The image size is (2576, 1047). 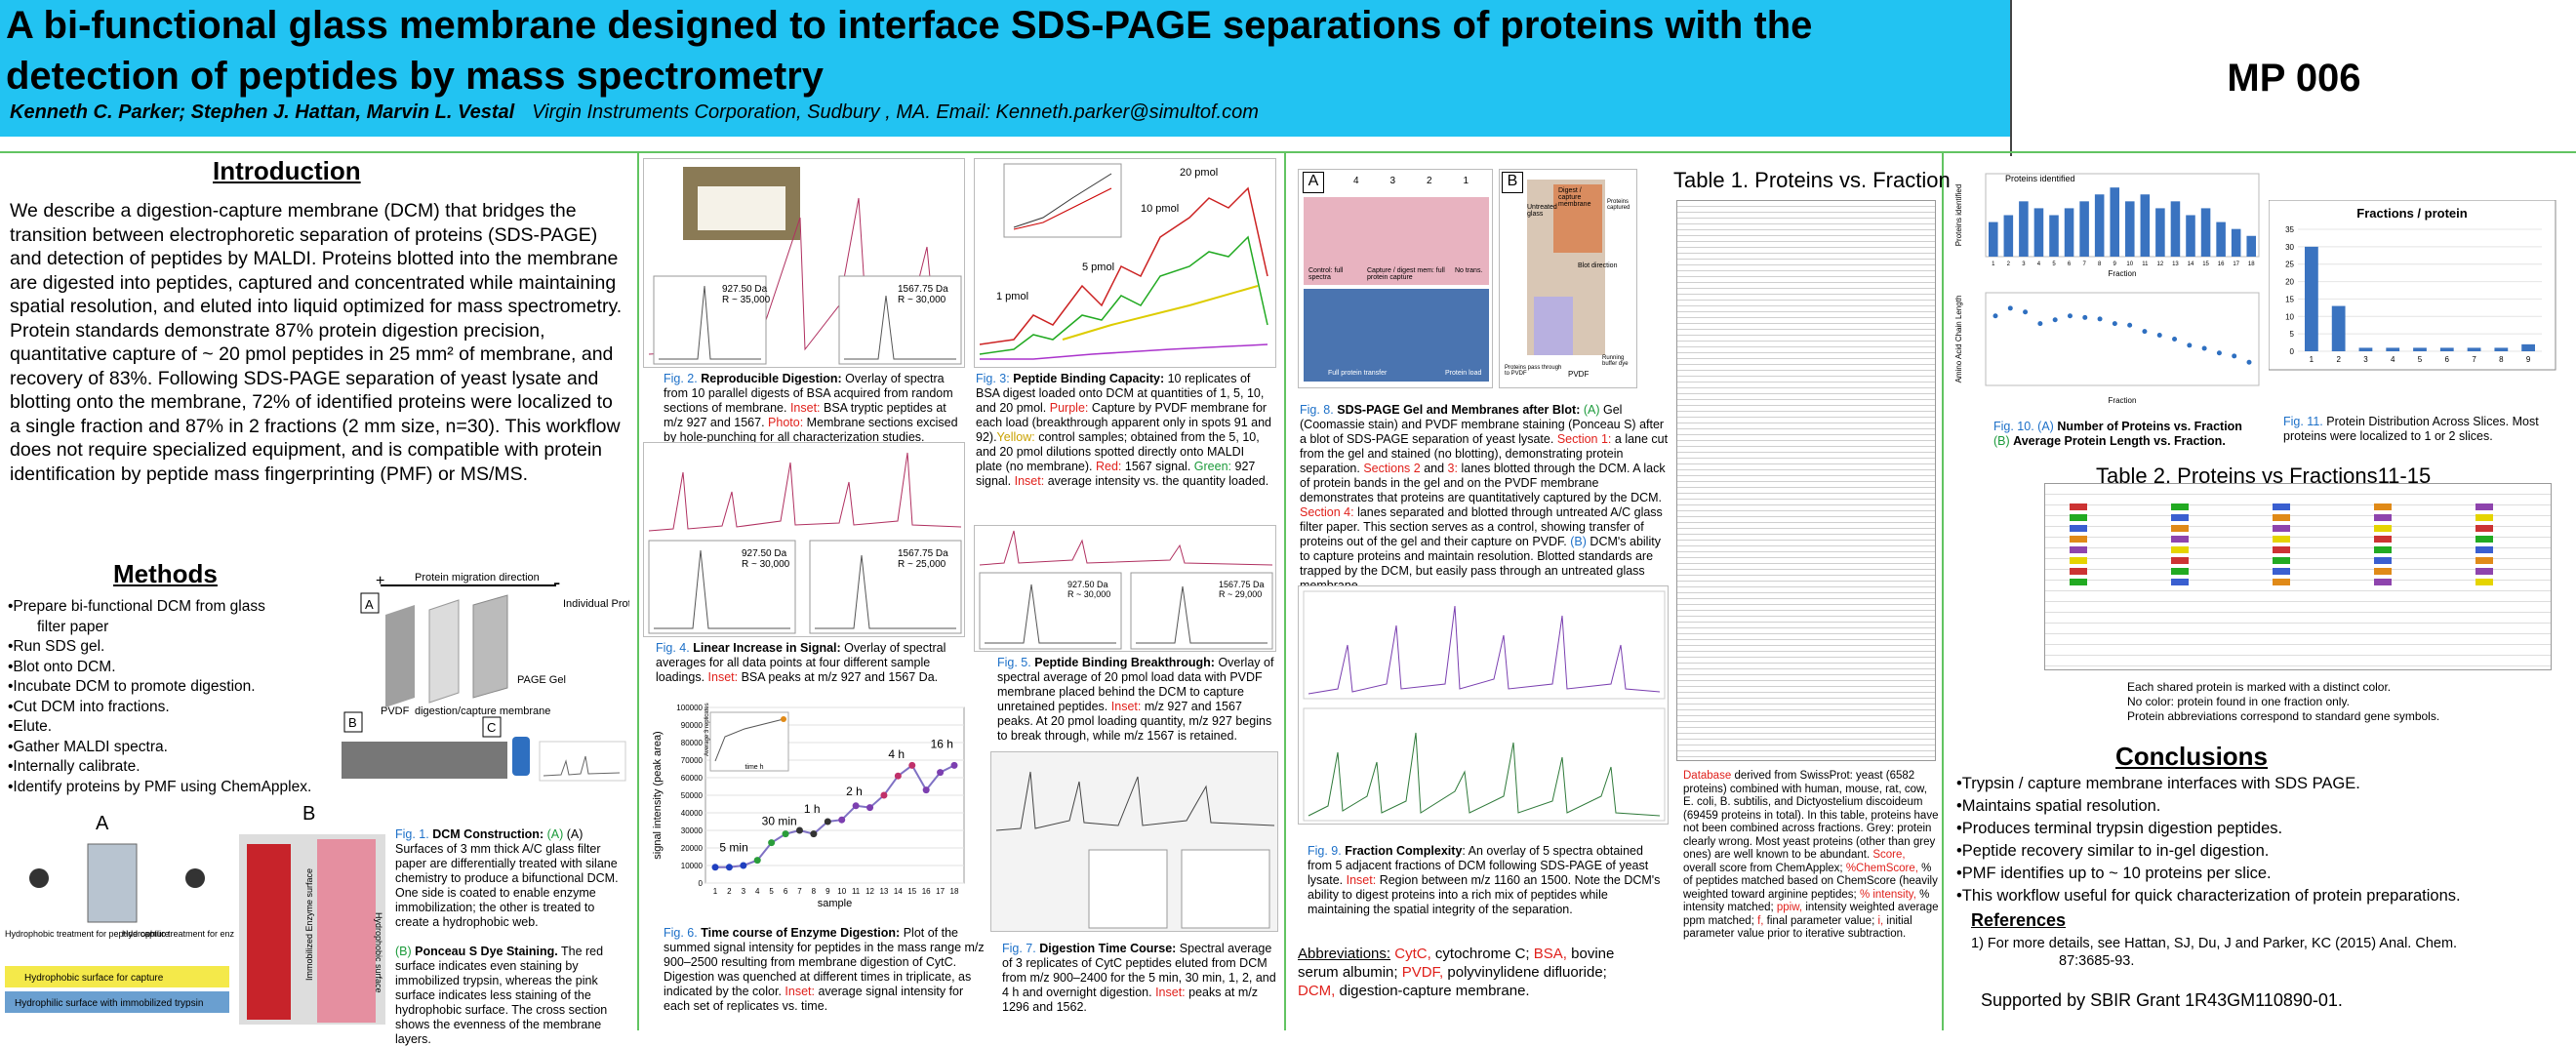 What do you see at coordinates (488, 834) in the screenshot?
I see `fig1-title: DCM Construction:` at bounding box center [488, 834].